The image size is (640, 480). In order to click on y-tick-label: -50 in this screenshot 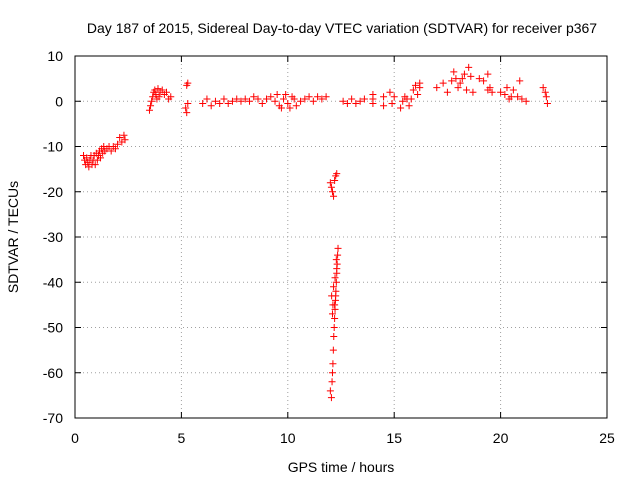, I will do `click(53, 328)`.